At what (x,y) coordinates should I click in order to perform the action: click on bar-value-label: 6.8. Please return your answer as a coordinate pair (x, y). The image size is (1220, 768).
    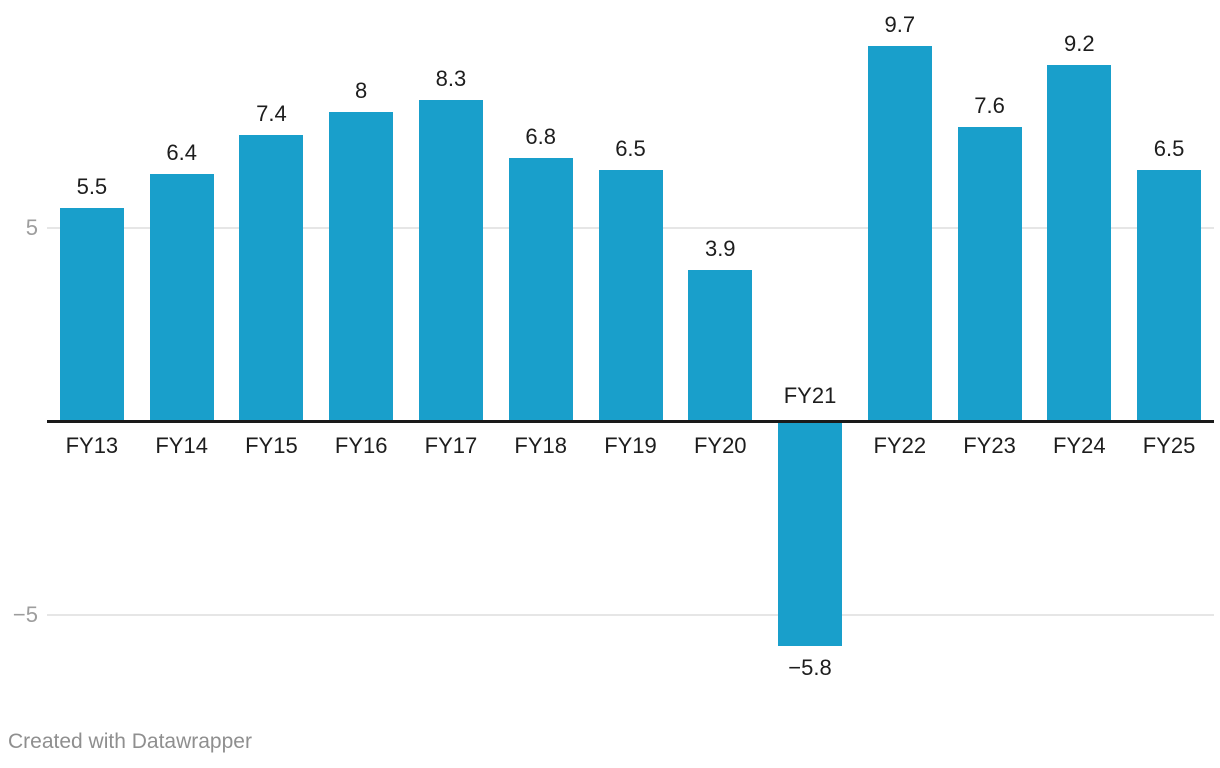
    Looking at the image, I should click on (541, 137).